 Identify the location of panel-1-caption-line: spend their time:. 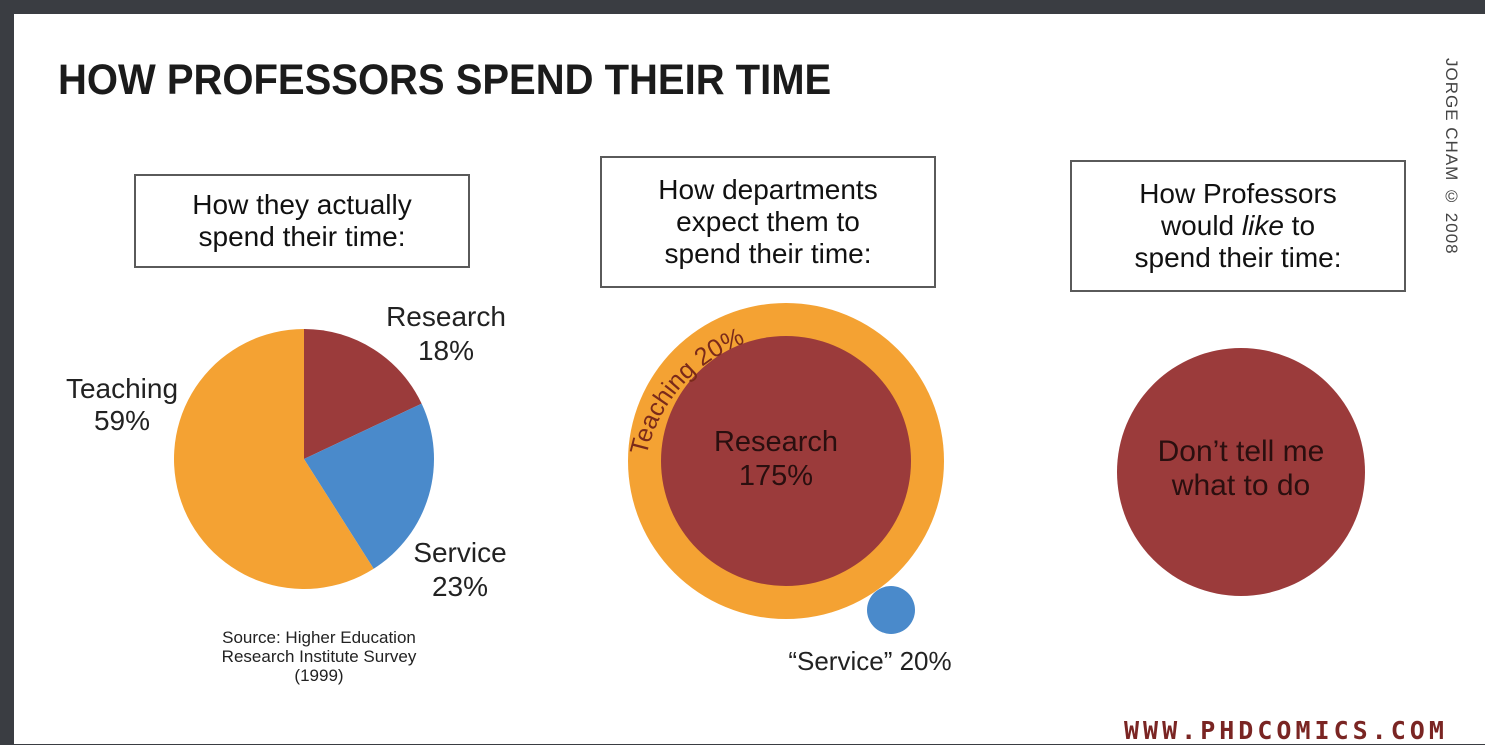
(302, 236).